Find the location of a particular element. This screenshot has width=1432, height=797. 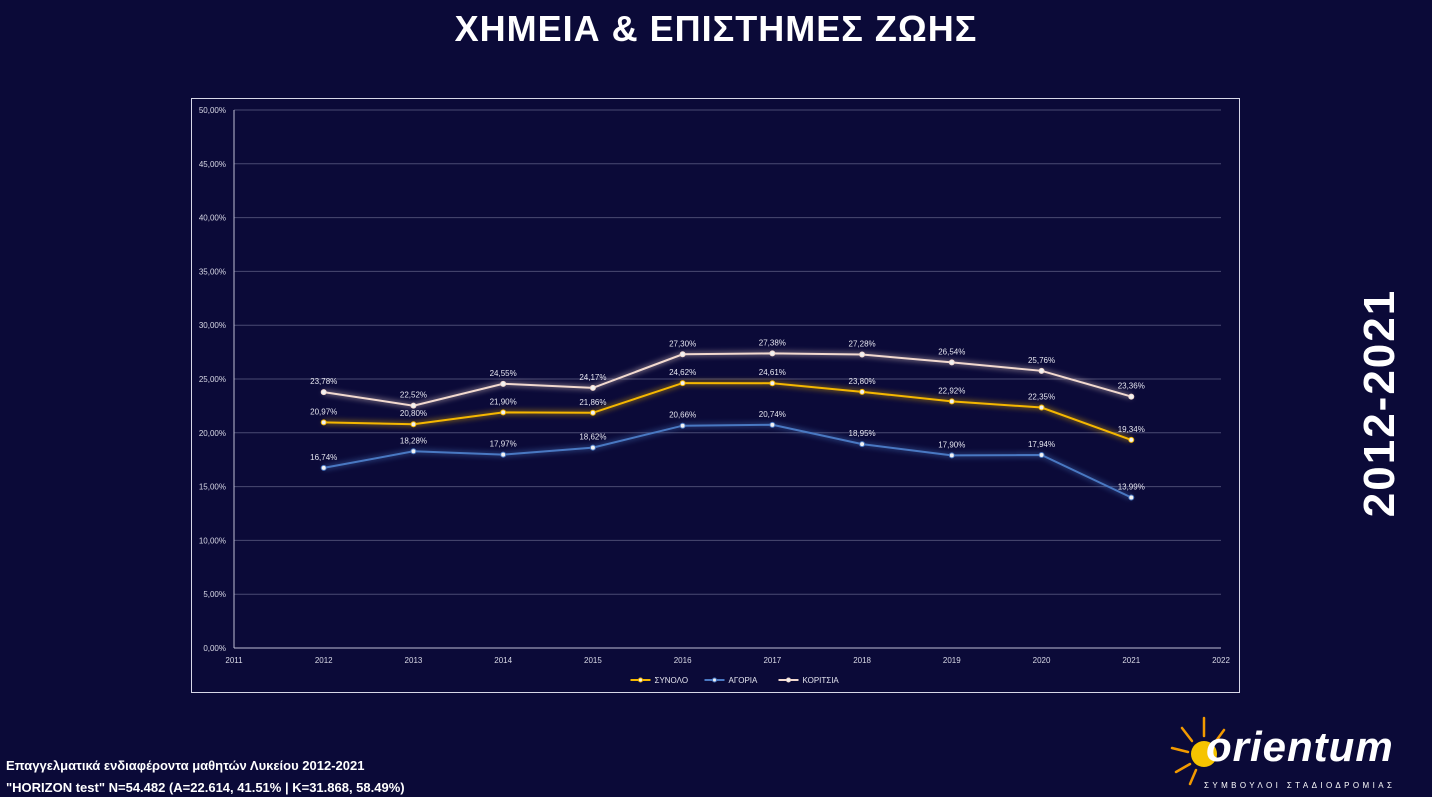

data-label: 18,95% is located at coordinates (862, 433).